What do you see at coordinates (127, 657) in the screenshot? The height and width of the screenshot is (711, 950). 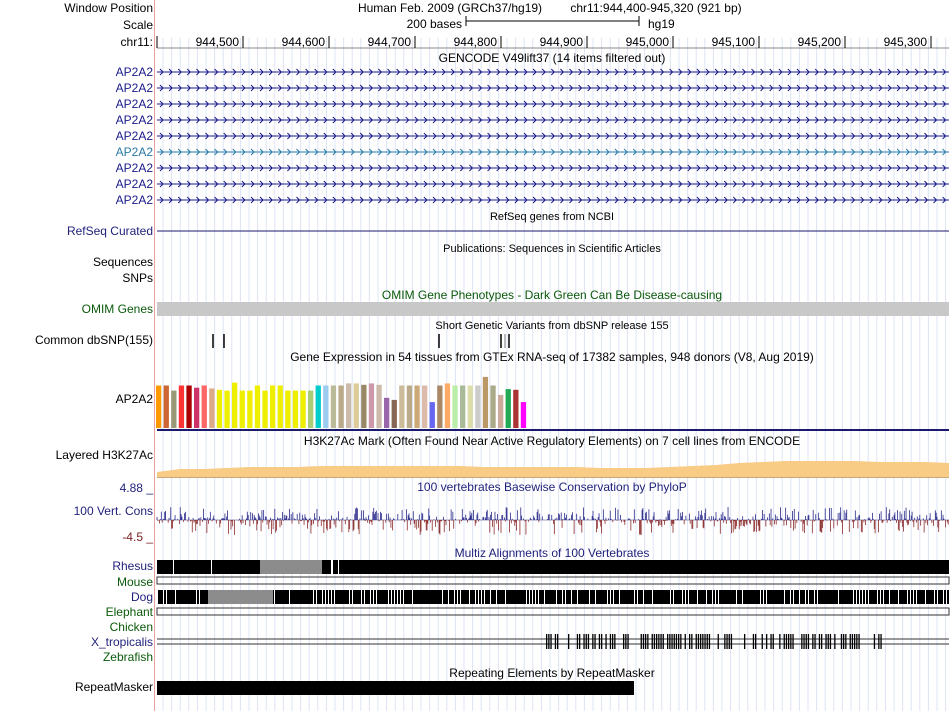 I see `multiz-species-label: Zebrafish` at bounding box center [127, 657].